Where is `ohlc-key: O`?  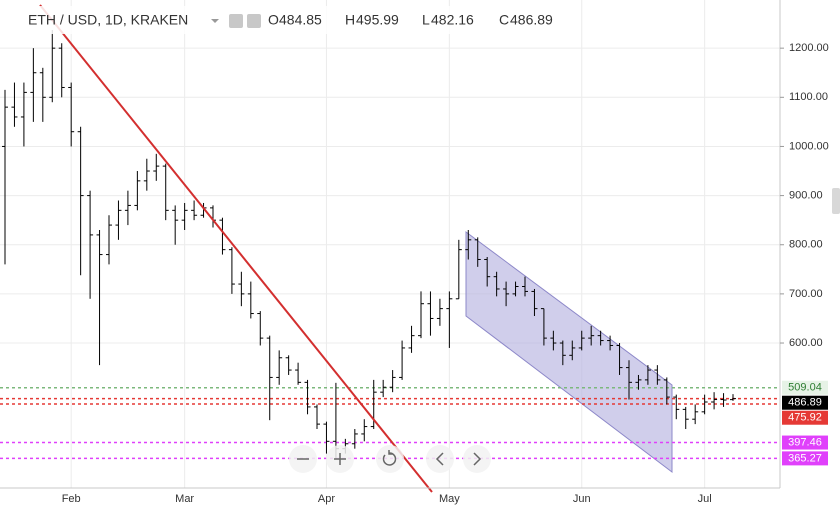 ohlc-key: O is located at coordinates (273, 20).